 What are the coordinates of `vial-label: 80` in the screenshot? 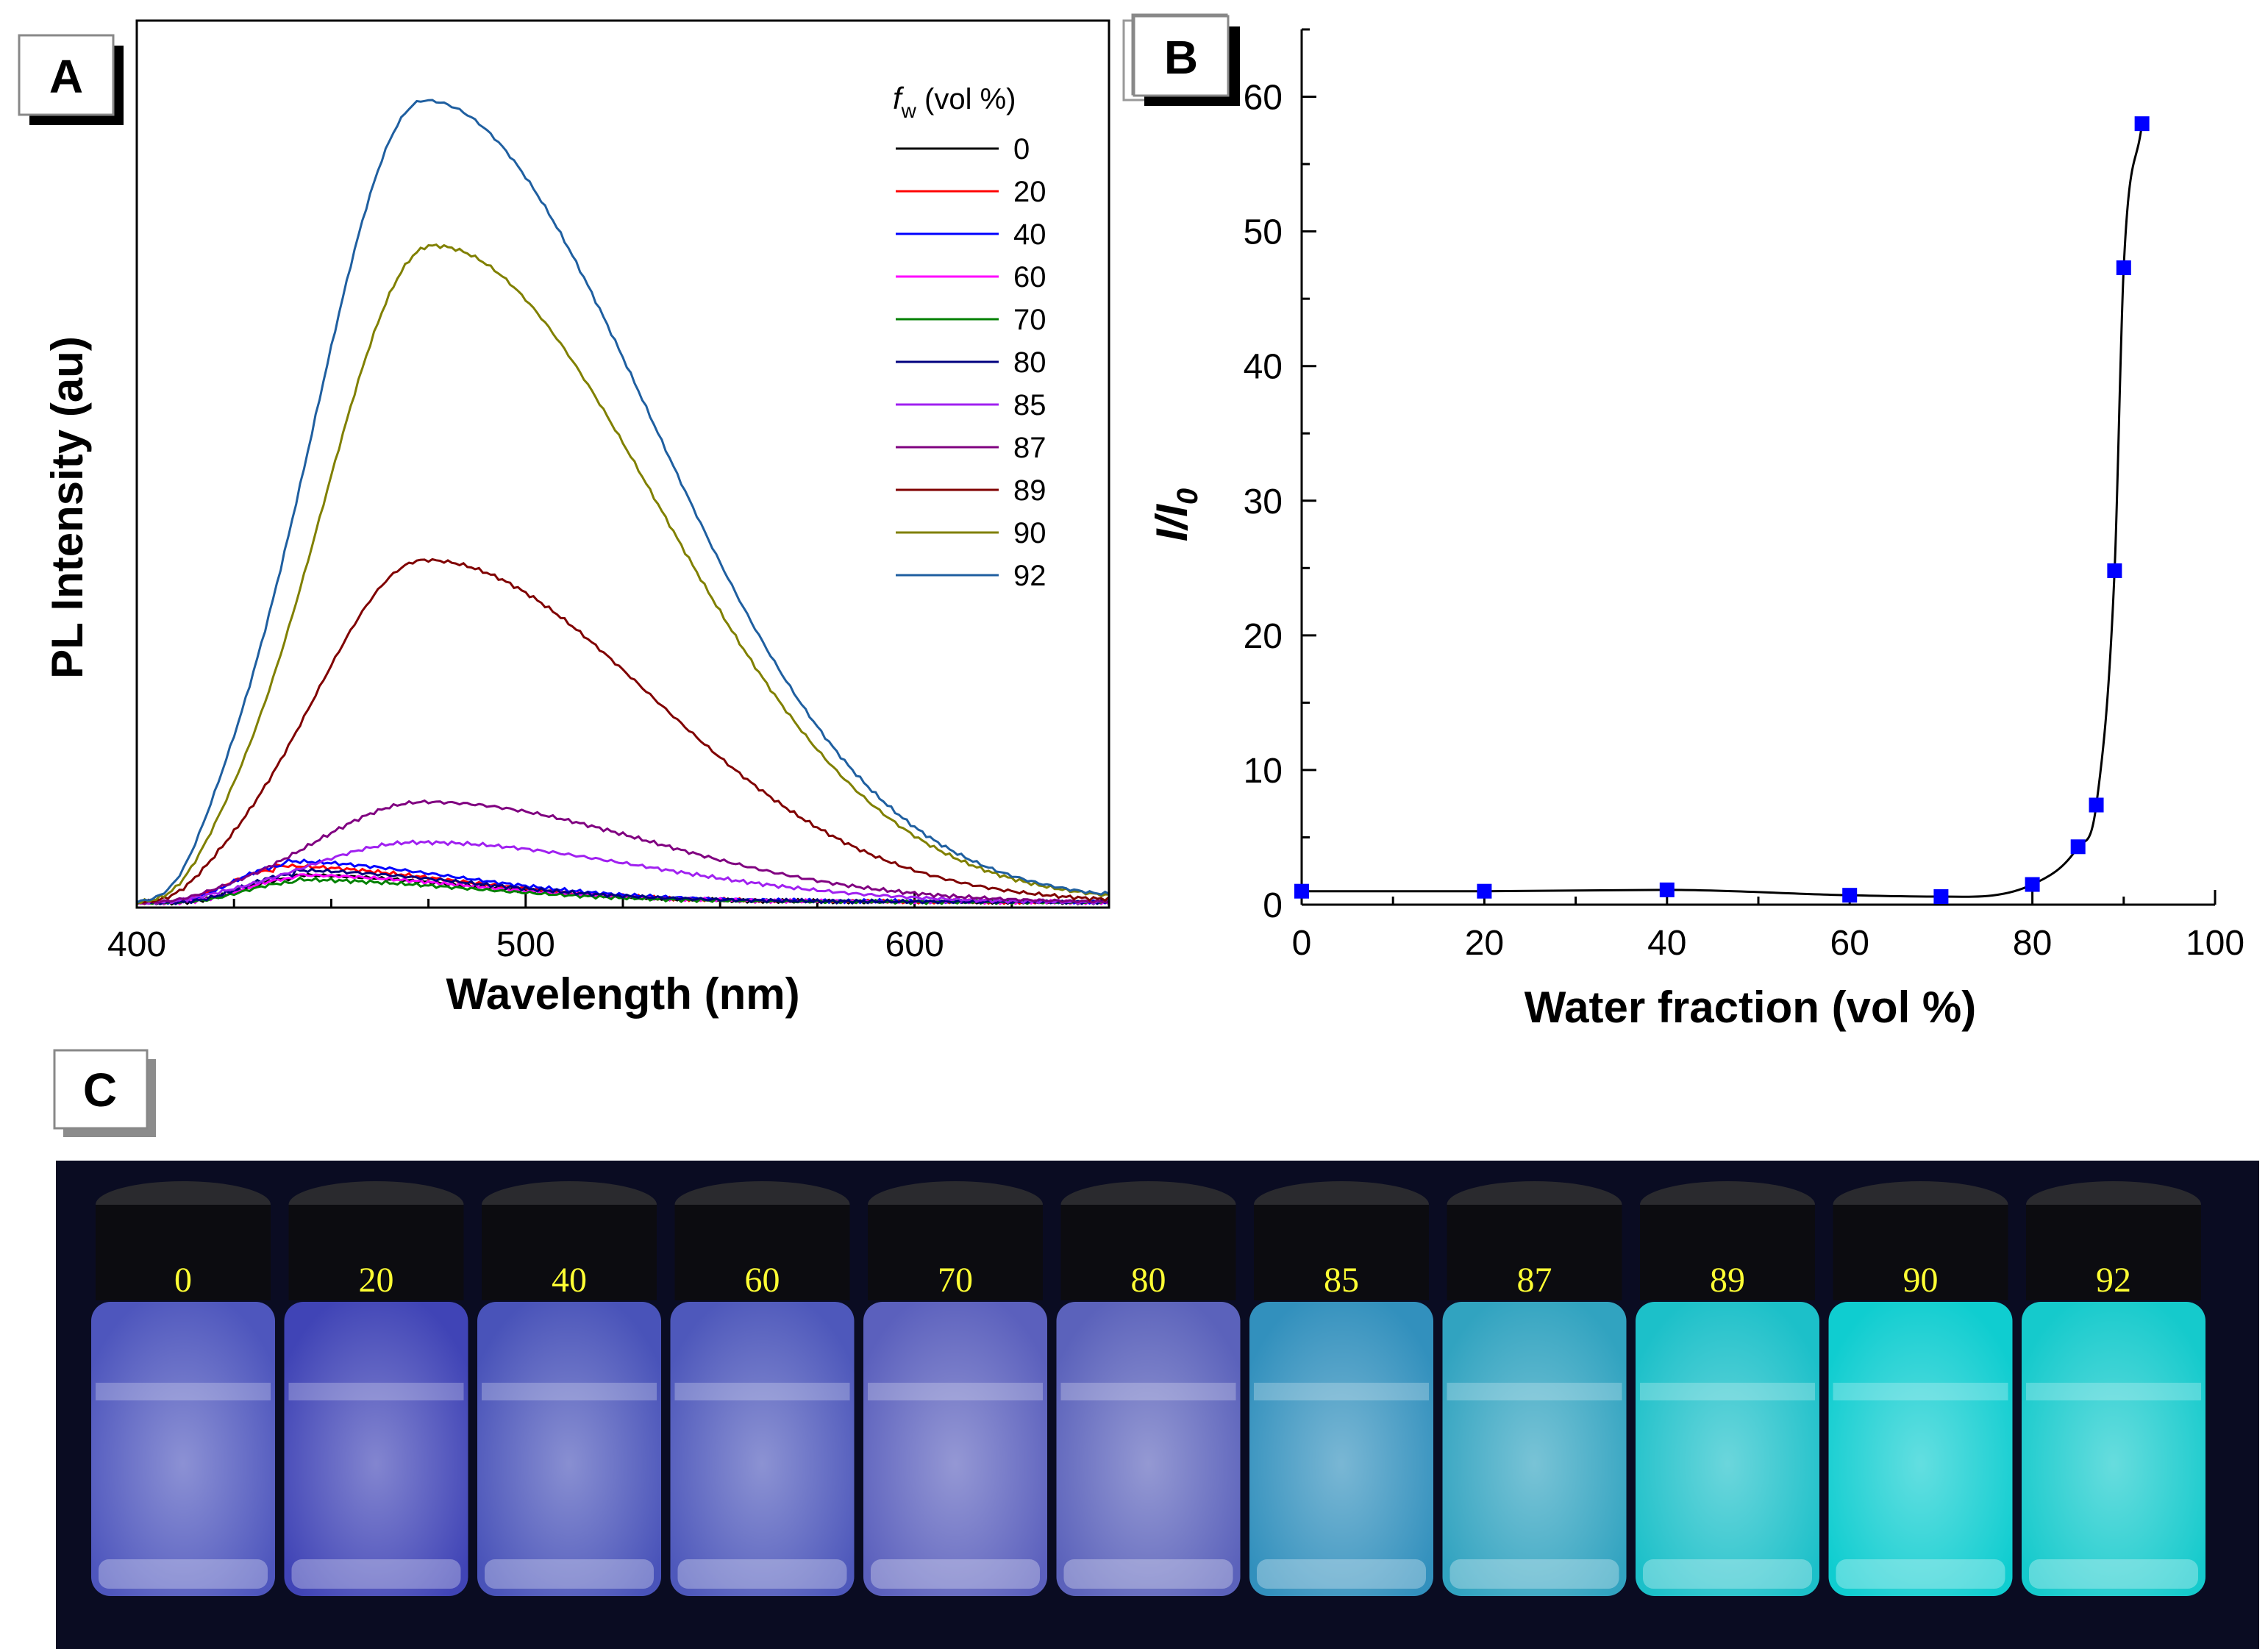 It's located at (1148, 1280).